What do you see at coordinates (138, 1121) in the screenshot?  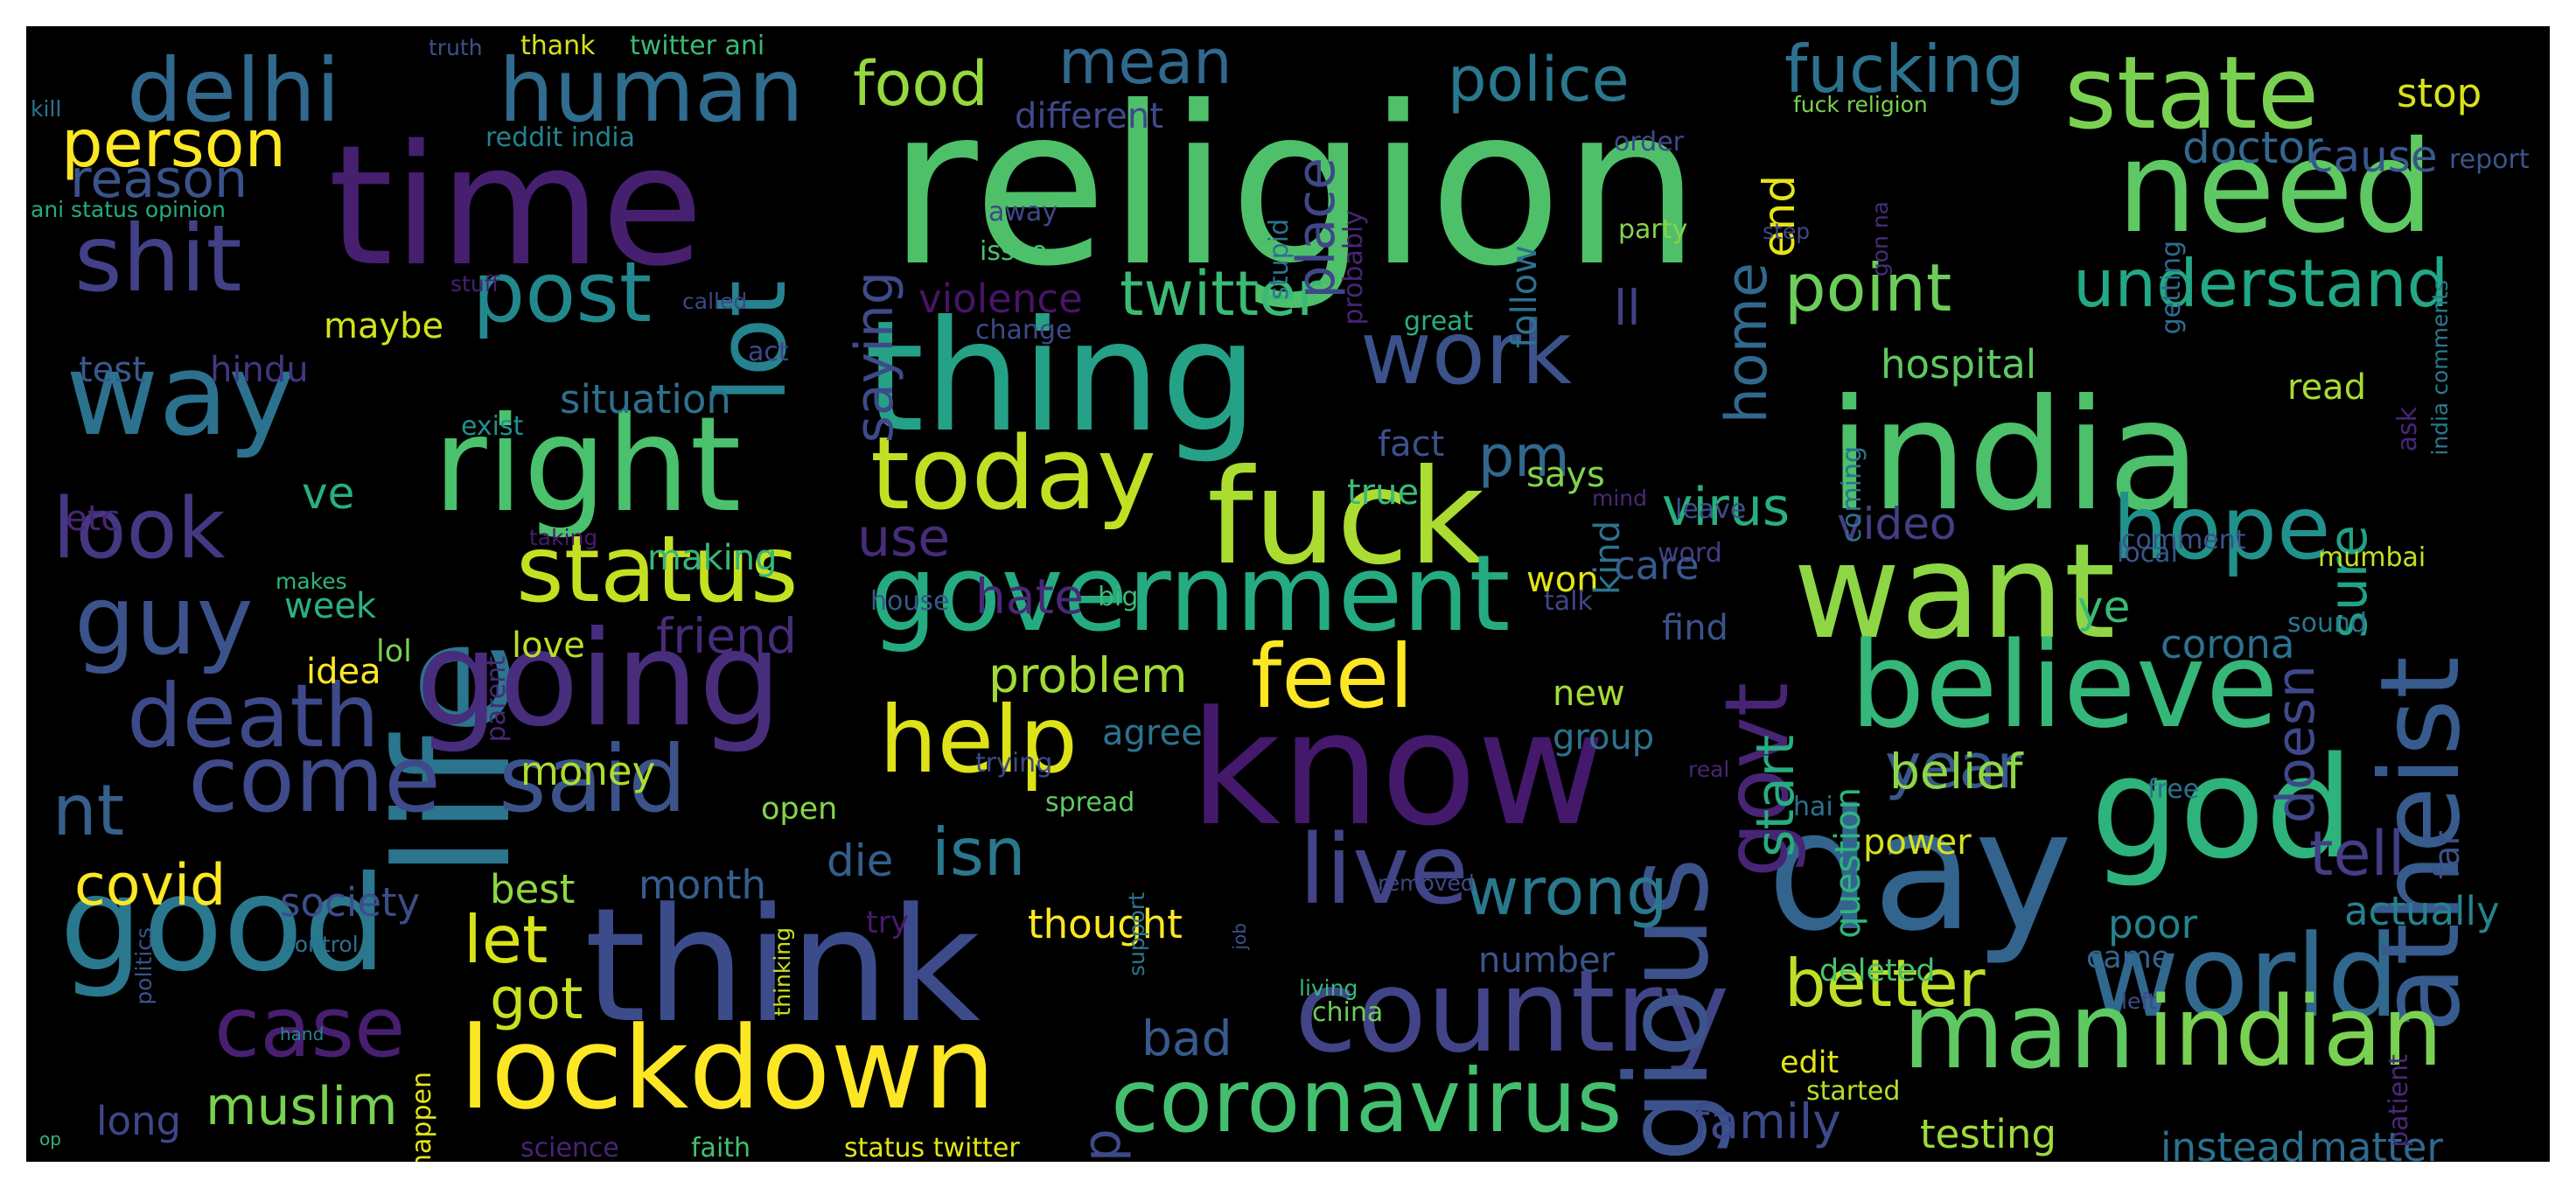 I see `cloud-word-long: long` at bounding box center [138, 1121].